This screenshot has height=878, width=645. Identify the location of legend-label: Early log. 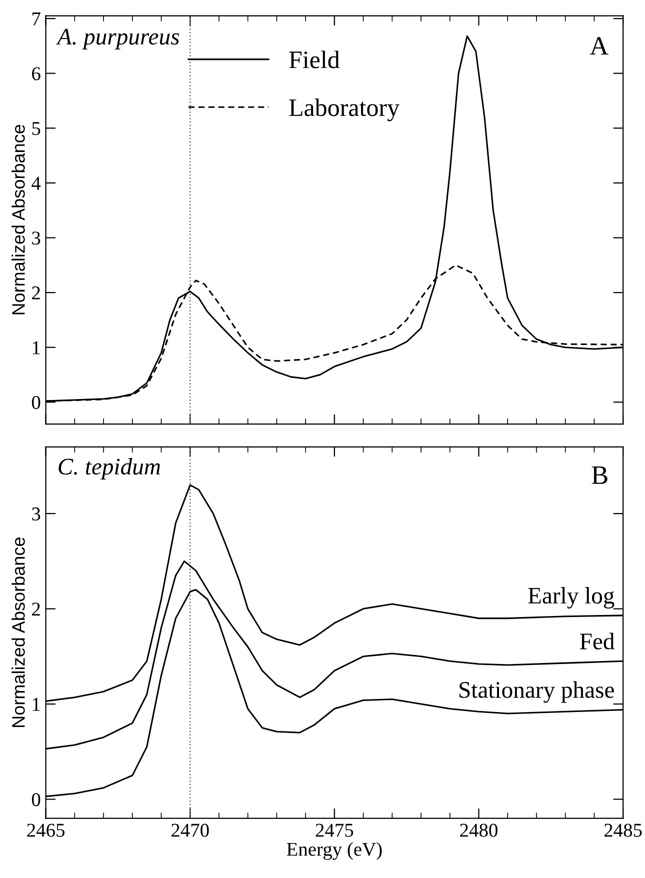
(571, 598).